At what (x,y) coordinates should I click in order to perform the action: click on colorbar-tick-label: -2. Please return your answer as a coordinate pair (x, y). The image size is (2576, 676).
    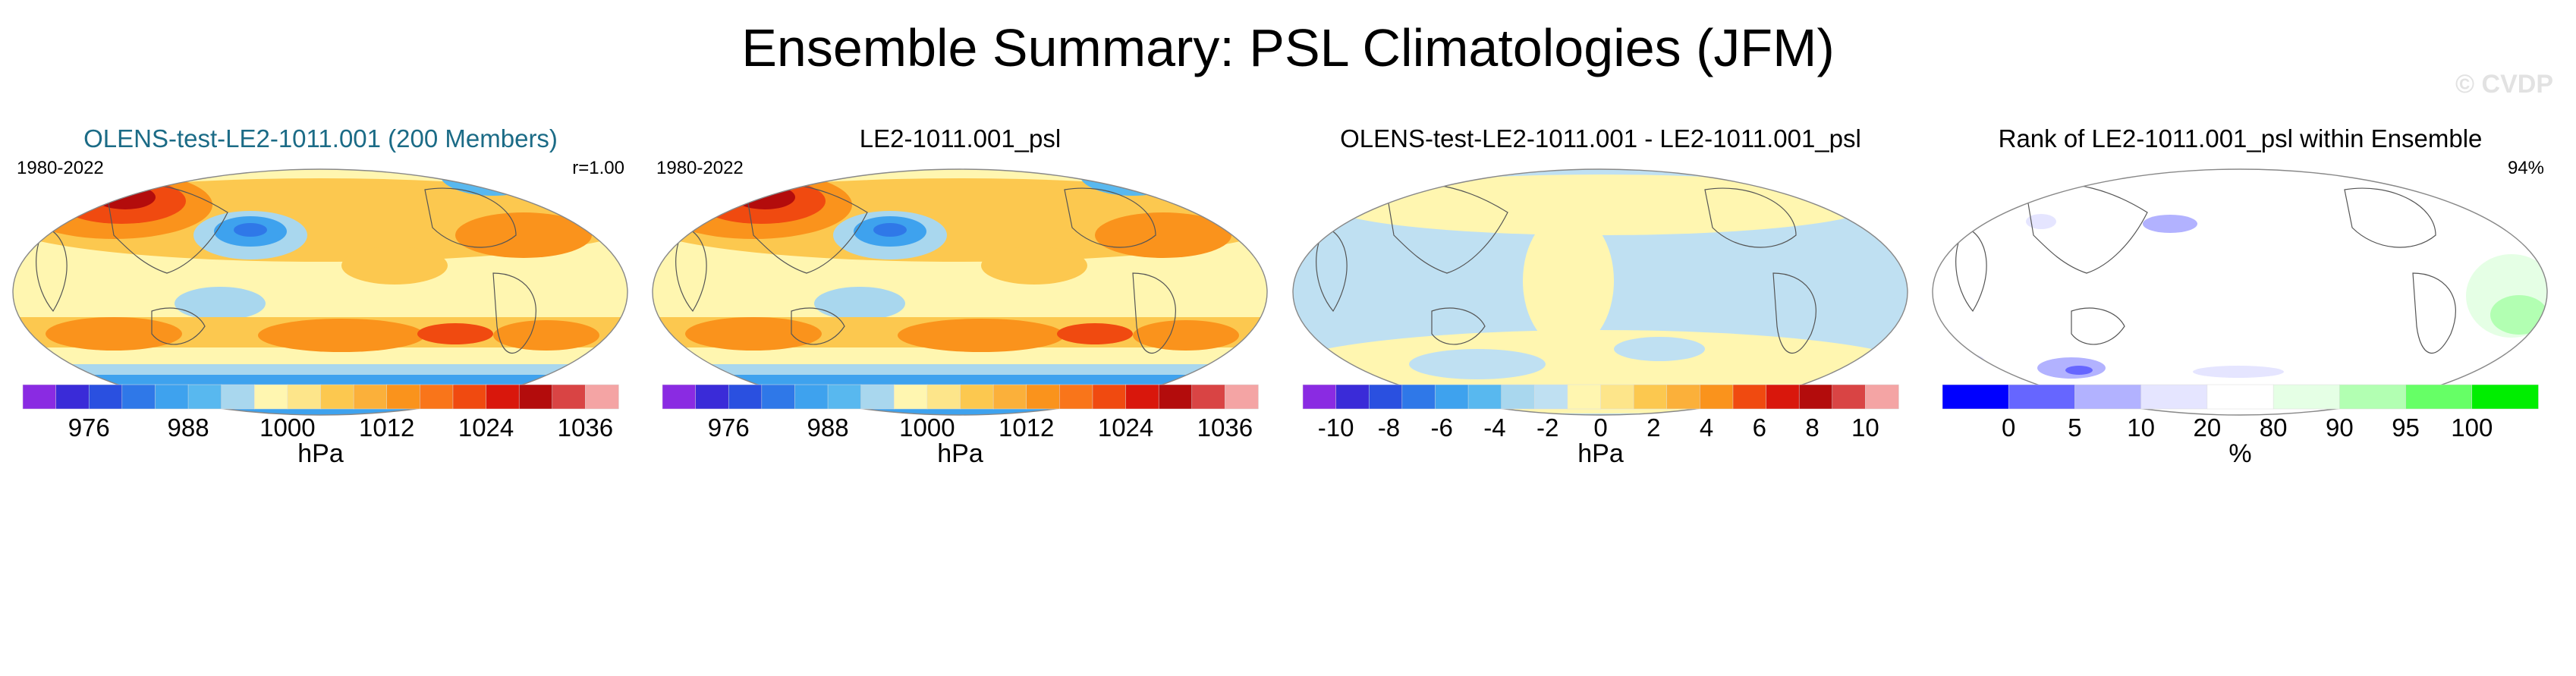
    Looking at the image, I should click on (1547, 427).